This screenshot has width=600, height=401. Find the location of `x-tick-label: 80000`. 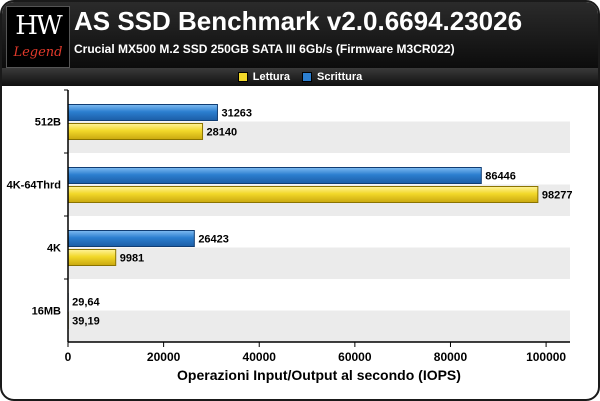

x-tick-label: 80000 is located at coordinates (451, 357).